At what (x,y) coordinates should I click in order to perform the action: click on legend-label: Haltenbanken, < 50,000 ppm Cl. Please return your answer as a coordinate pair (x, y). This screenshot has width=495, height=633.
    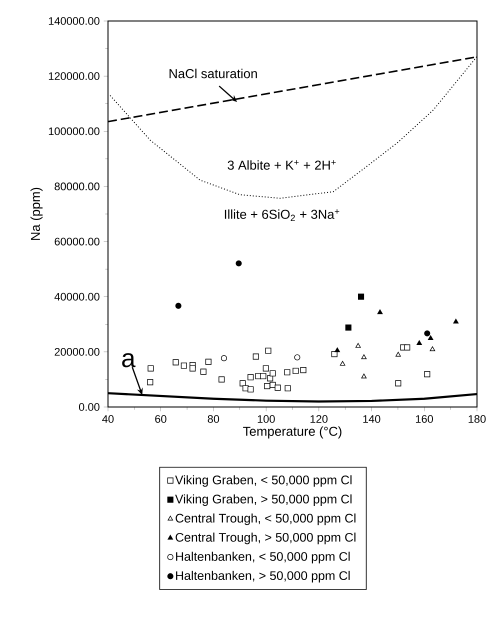
    Looking at the image, I should click on (263, 558).